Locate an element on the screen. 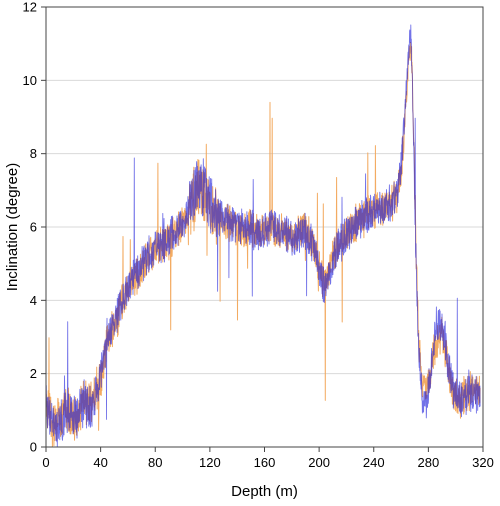 This screenshot has height=506, width=500. x-tick-label: 320 is located at coordinates (483, 462).